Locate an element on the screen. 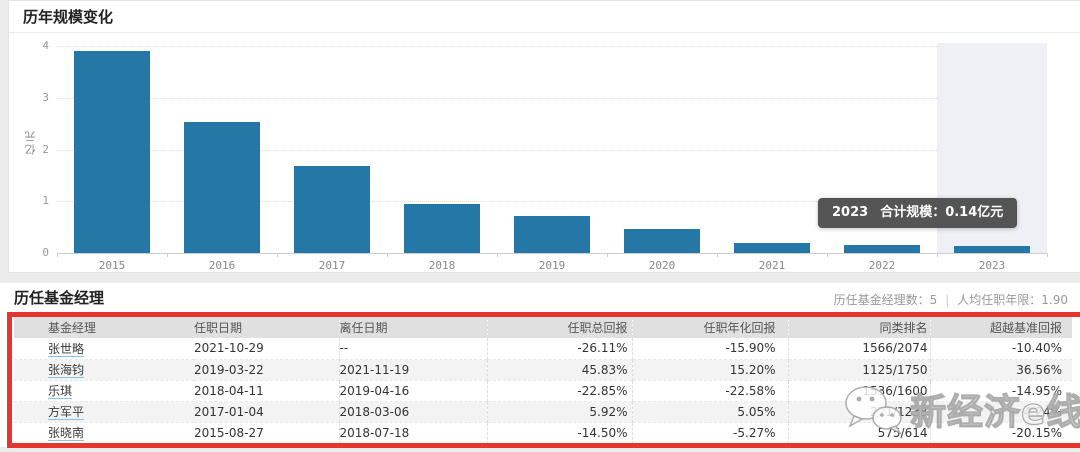 The image size is (1080, 452). cell-total-return: -22.85% is located at coordinates (559, 390).